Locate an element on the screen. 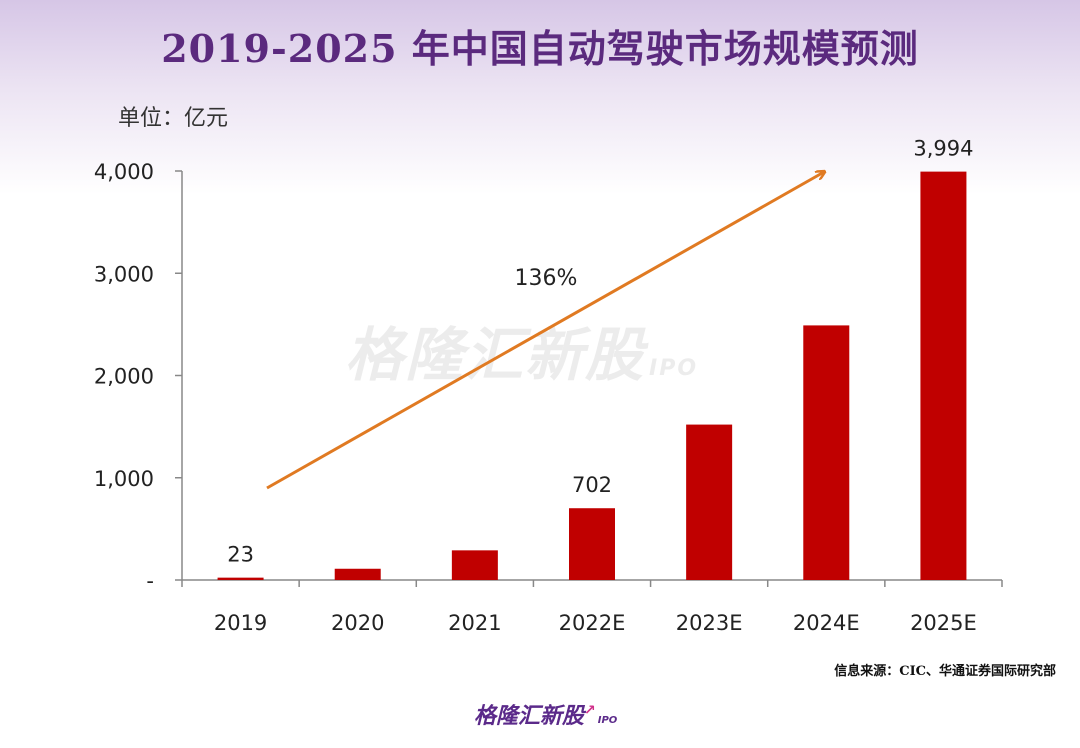 This screenshot has width=1080, height=748. x-tick-label: 2019 is located at coordinates (240, 623).